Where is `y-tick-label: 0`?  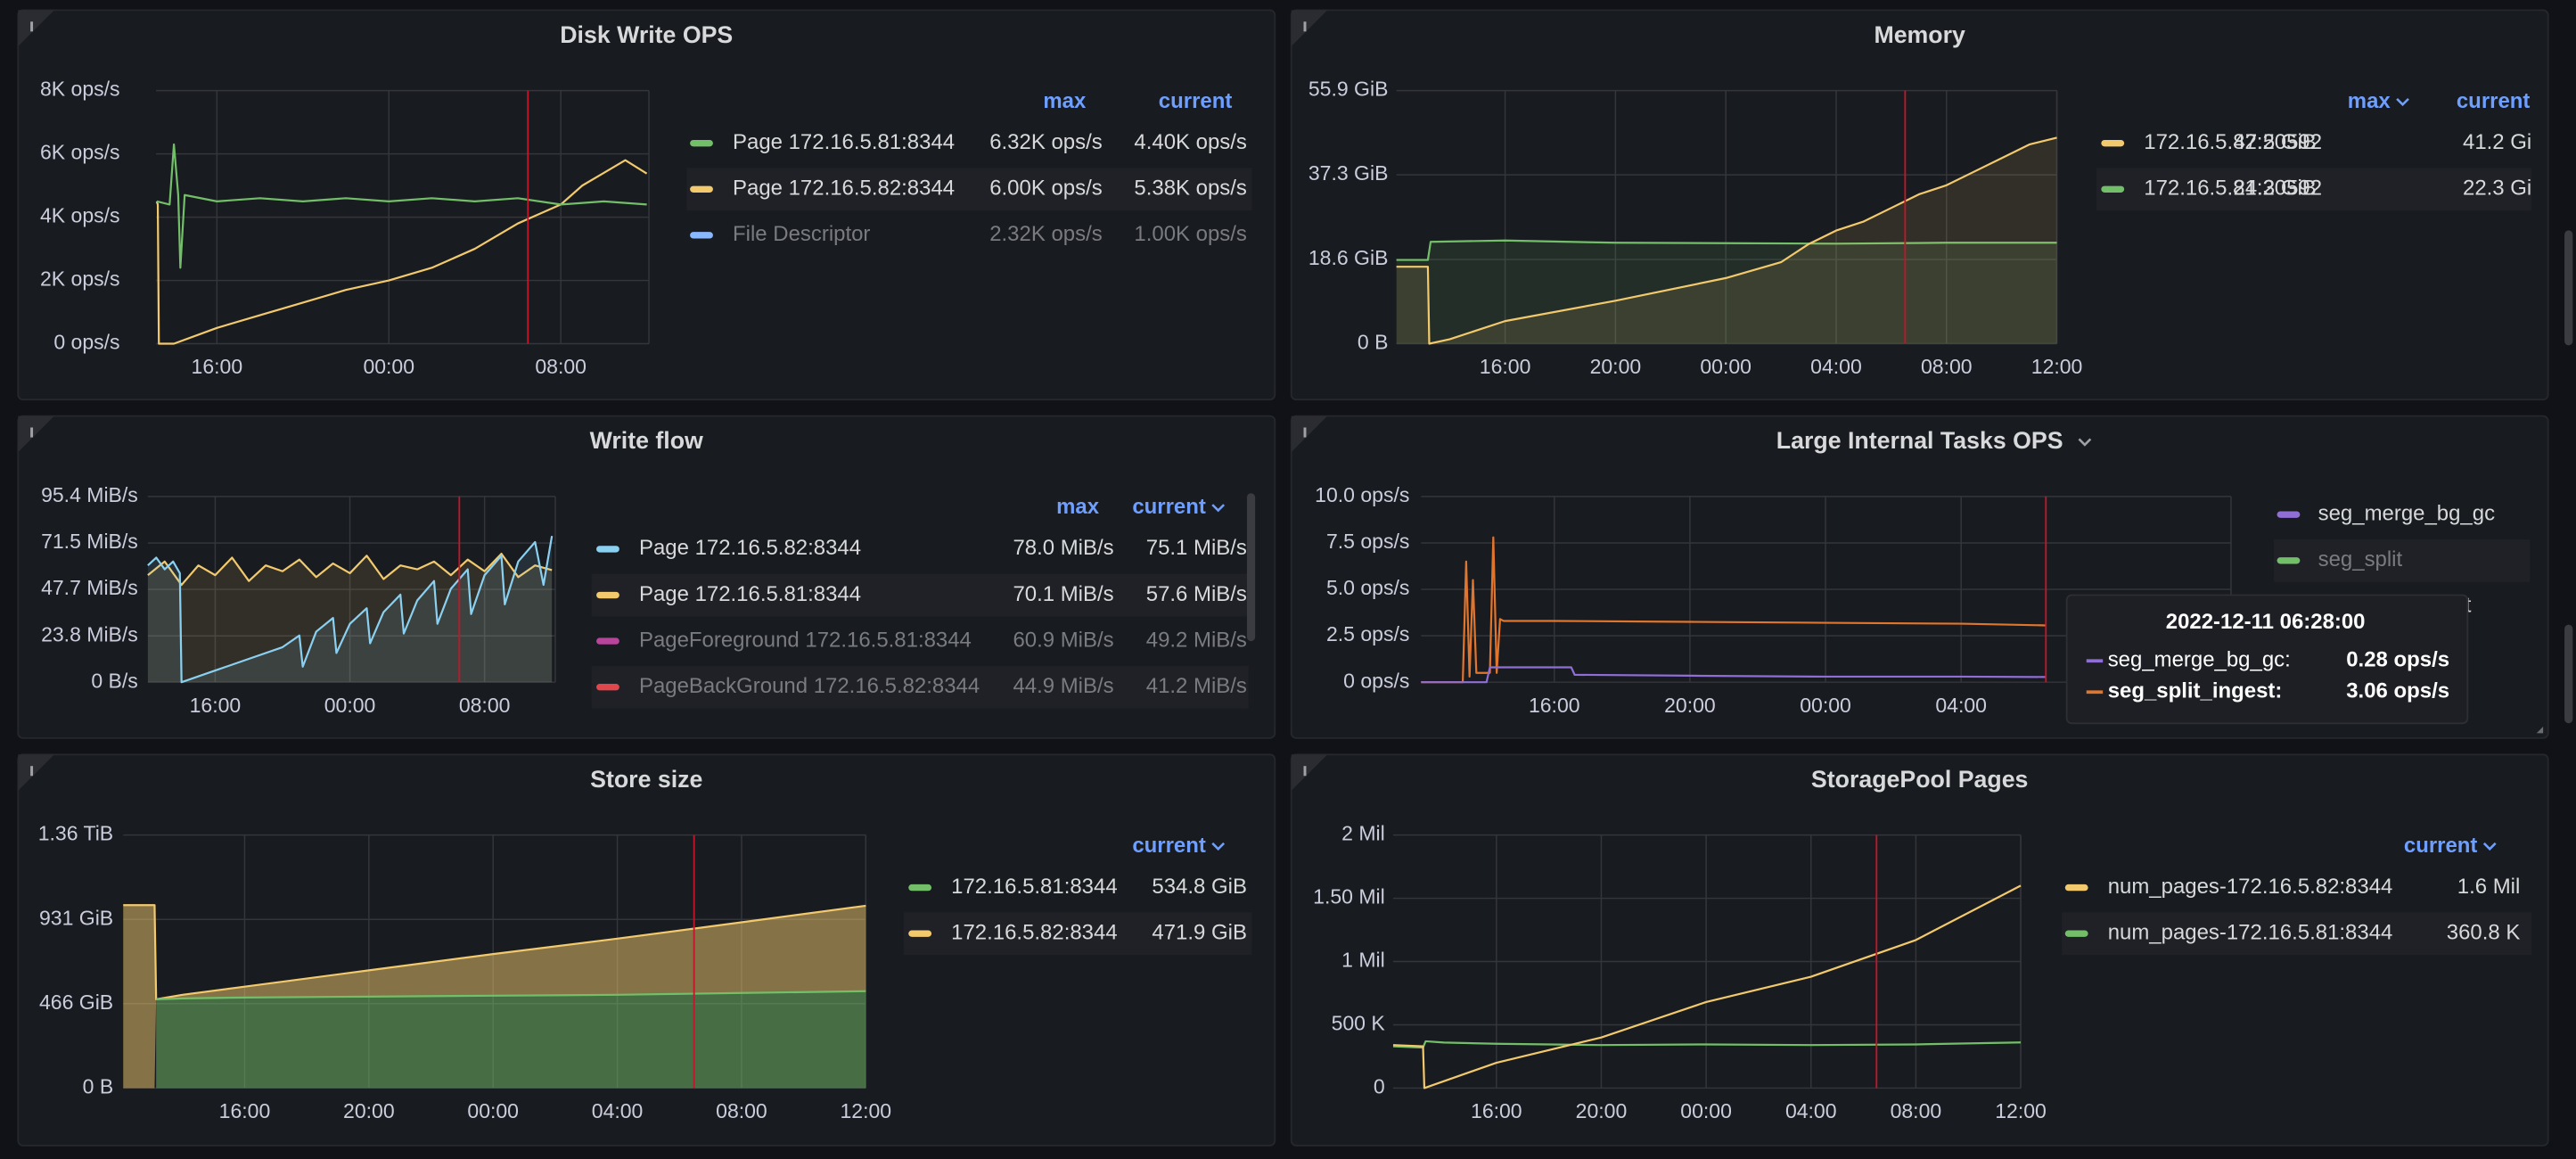 y-tick-label: 0 is located at coordinates (1379, 1086).